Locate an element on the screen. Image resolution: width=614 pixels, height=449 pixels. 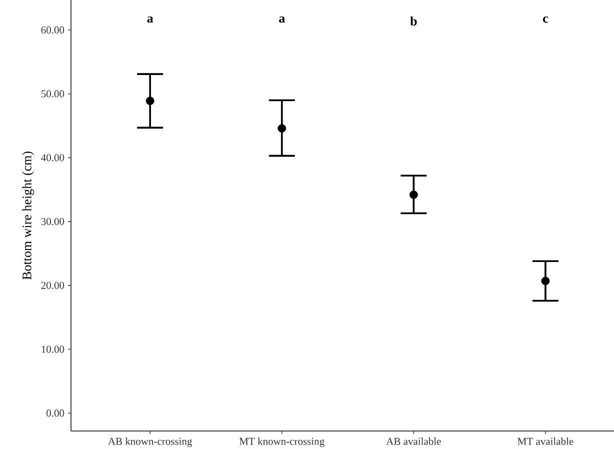
y-tick-label: 20.00 is located at coordinates (52, 285).